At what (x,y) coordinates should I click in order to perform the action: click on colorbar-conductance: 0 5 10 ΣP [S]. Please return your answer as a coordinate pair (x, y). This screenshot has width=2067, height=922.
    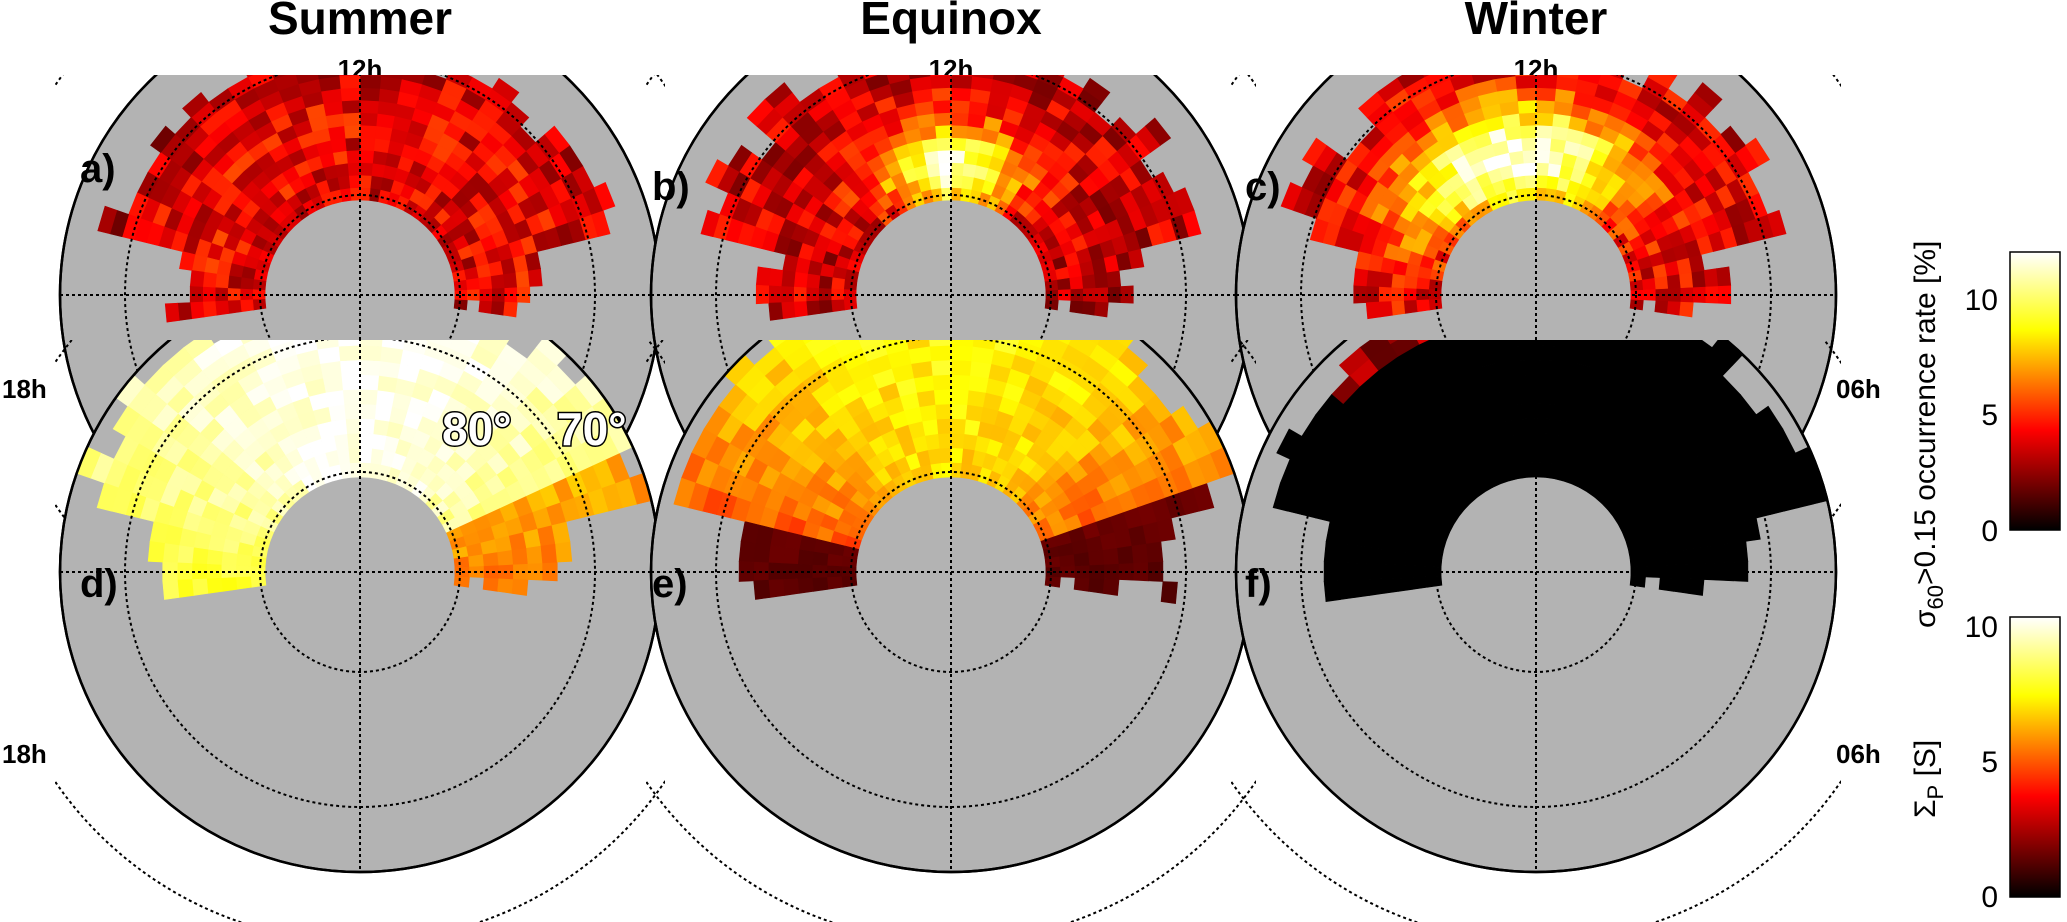
    Looking at the image, I should click on (1985, 762).